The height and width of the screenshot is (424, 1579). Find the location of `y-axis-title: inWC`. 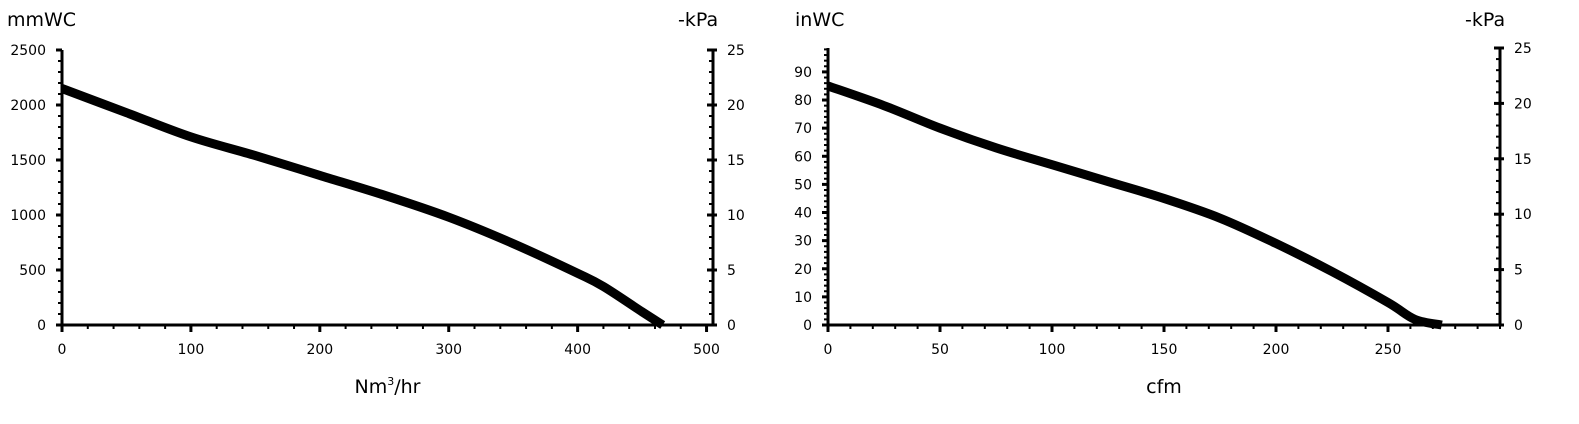

y-axis-title: inWC is located at coordinates (819, 20).